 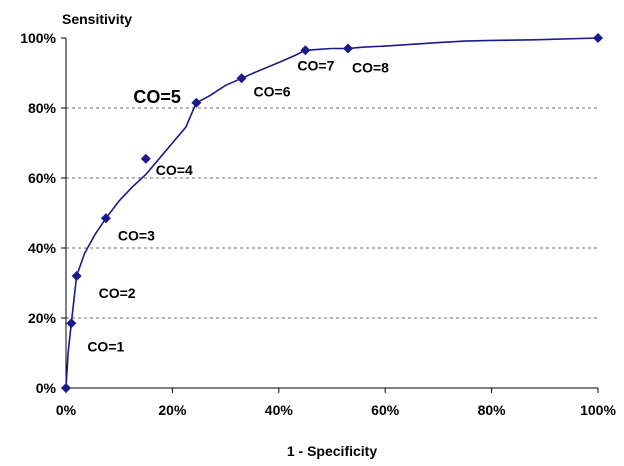 What do you see at coordinates (117, 293) in the screenshot?
I see `cutoff-label: CO=2` at bounding box center [117, 293].